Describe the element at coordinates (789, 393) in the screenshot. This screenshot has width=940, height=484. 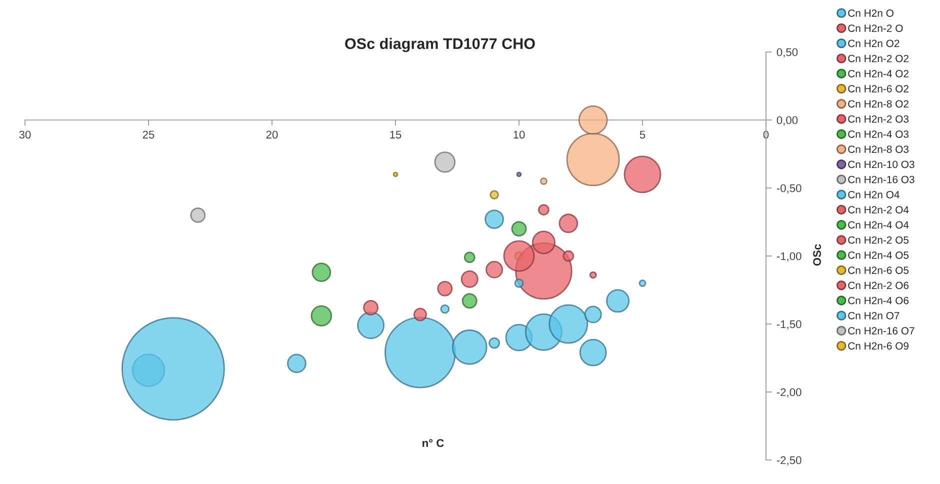
I see `y-tick-label: -2,00` at that location.